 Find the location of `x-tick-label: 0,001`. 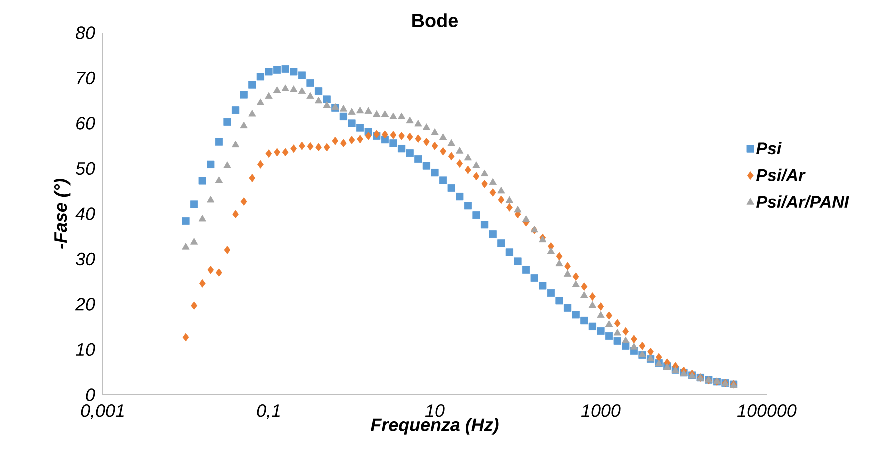

x-tick-label: 0,001 is located at coordinates (102, 412).